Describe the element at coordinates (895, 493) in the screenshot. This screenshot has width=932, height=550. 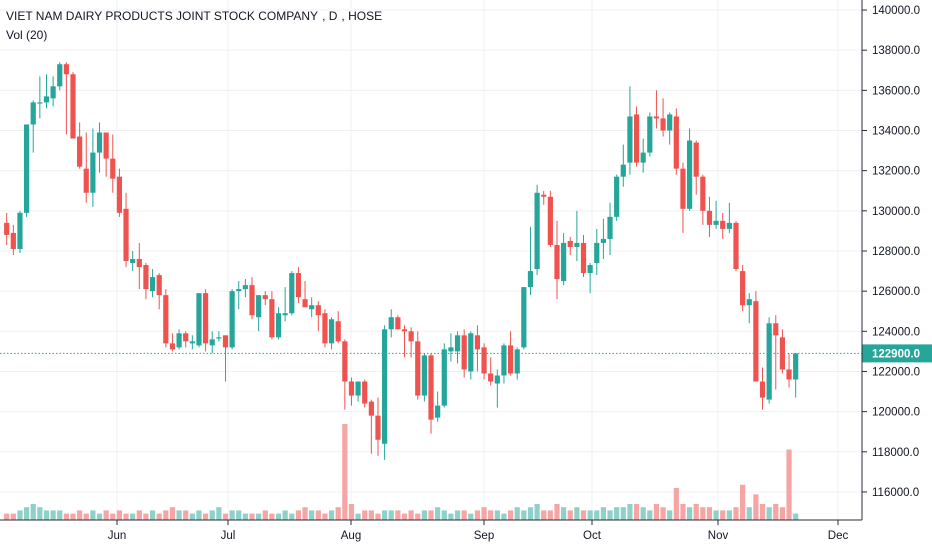
I see `y-tick-label: 116000.0` at that location.